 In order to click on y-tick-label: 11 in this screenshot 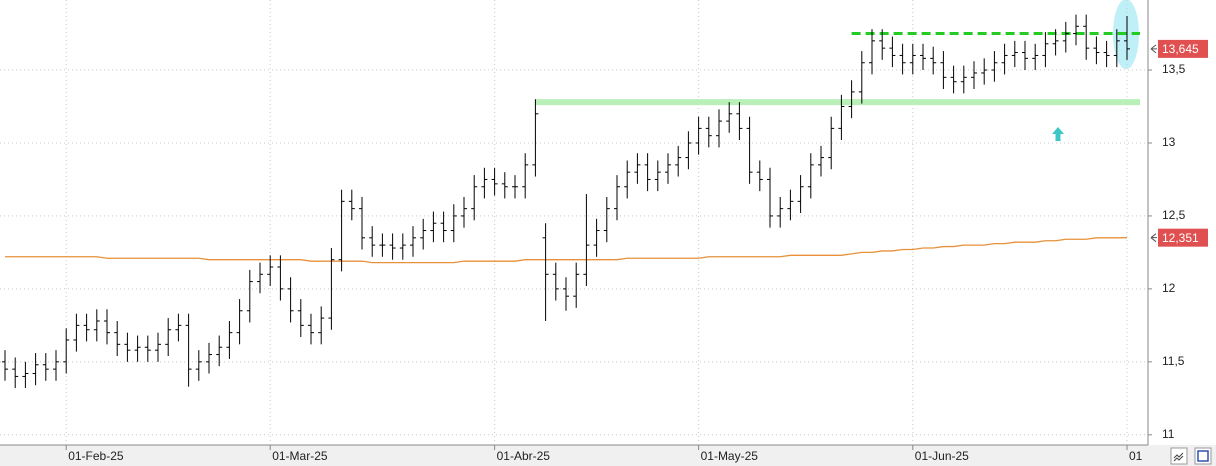, I will do `click(1168, 434)`.